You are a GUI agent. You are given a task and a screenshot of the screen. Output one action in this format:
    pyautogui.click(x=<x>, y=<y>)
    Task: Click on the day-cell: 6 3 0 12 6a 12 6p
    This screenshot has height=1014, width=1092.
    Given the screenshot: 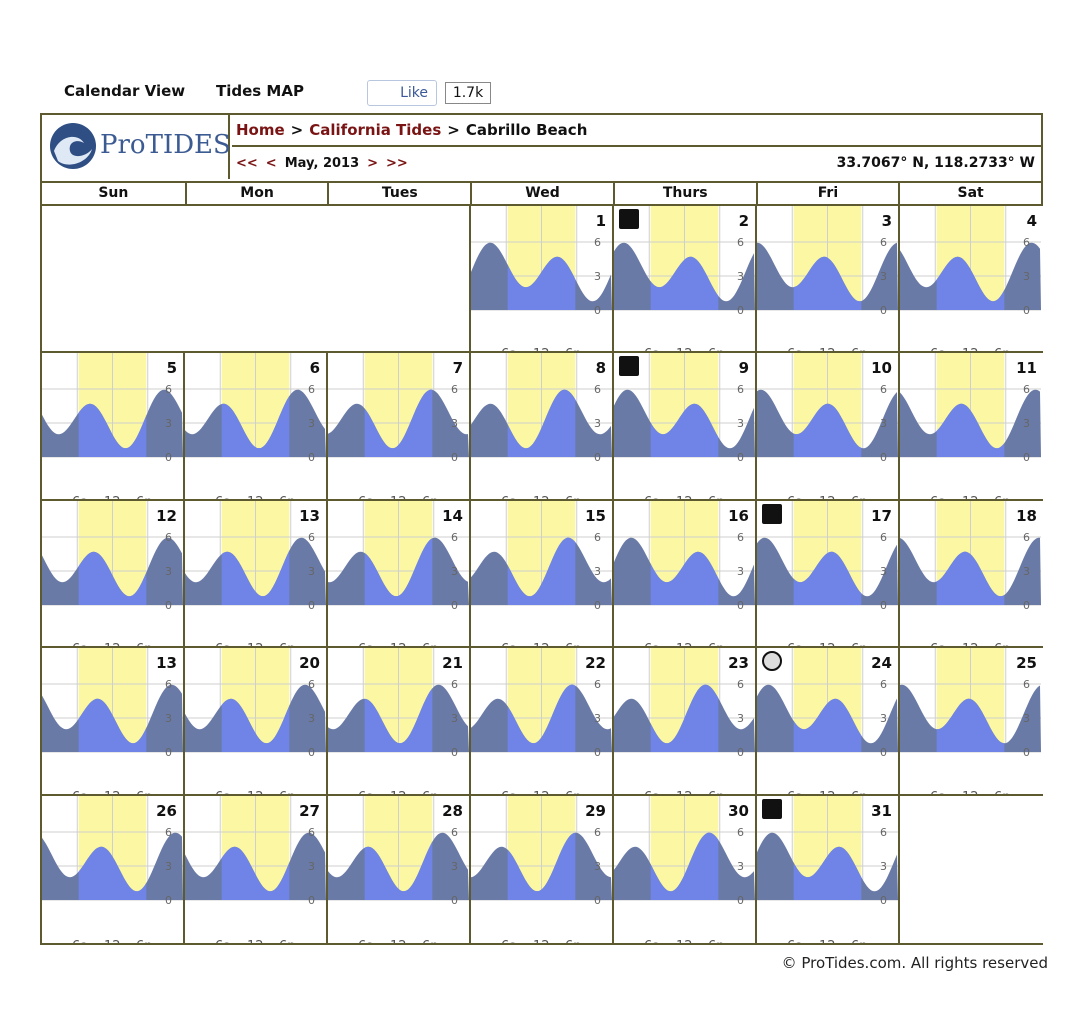 What is the action you would take?
    pyautogui.click(x=113, y=574)
    